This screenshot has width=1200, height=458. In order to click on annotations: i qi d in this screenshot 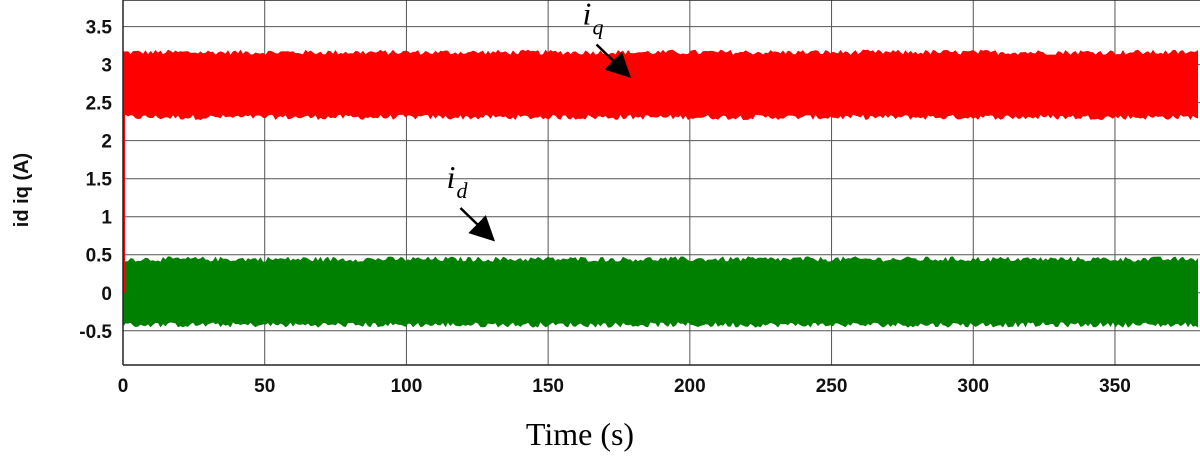, I will do `click(539, 121)`.